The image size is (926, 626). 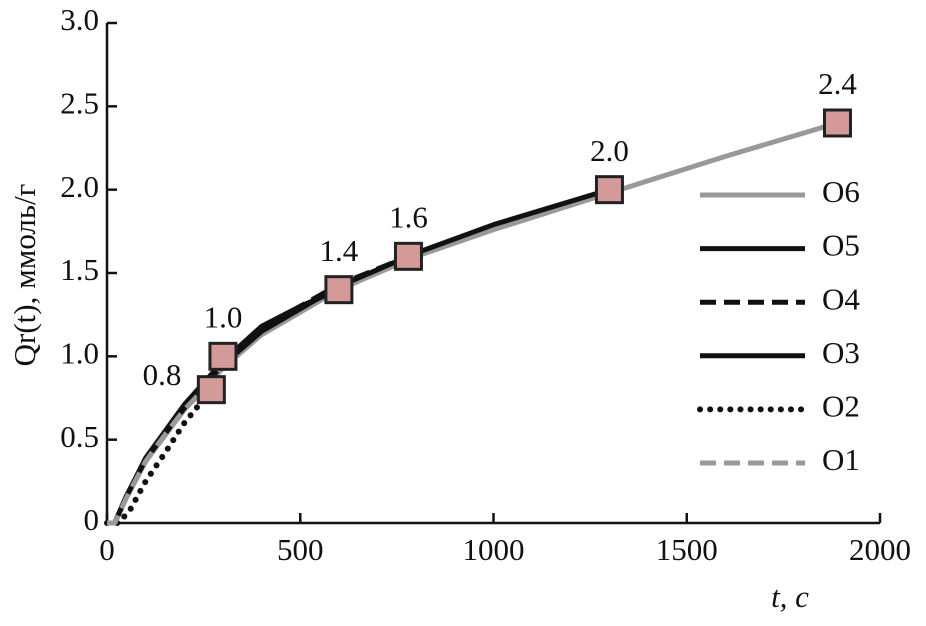 What do you see at coordinates (79, 186) in the screenshot?
I see `y-tick-label: 2.0` at bounding box center [79, 186].